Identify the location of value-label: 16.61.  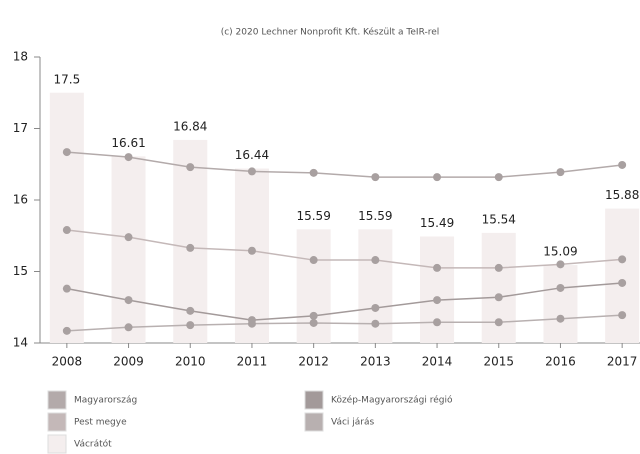
(128, 143).